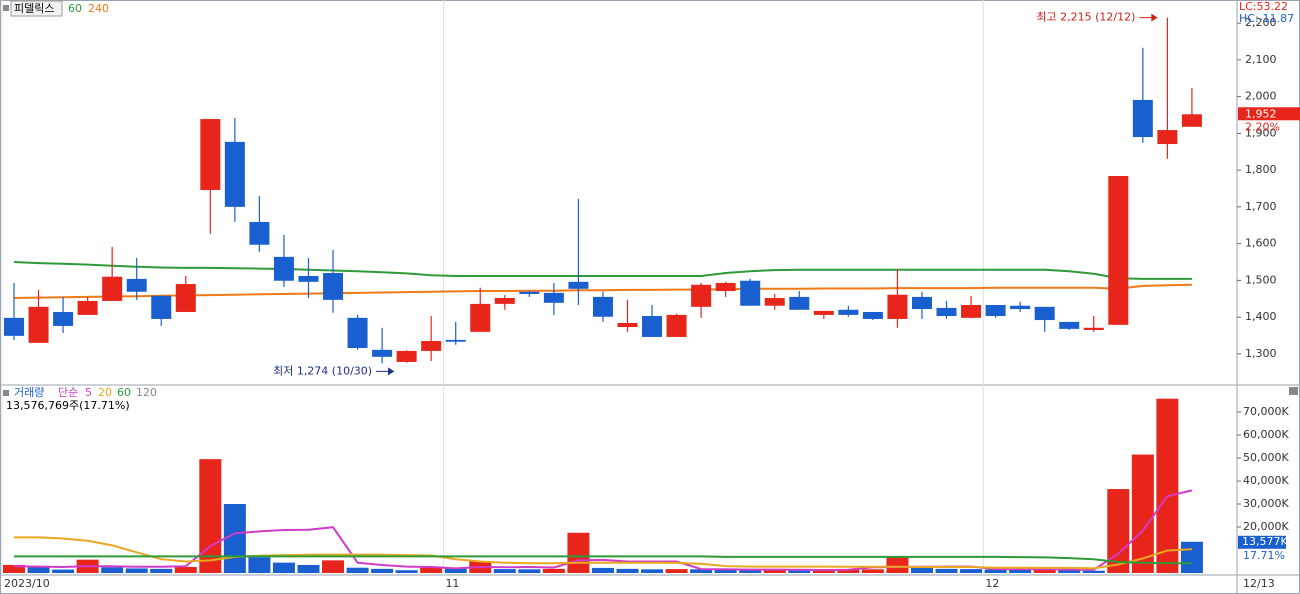  Describe the element at coordinates (1261, 22) in the screenshot. I see `y-tick-label: 2,200` at that location.